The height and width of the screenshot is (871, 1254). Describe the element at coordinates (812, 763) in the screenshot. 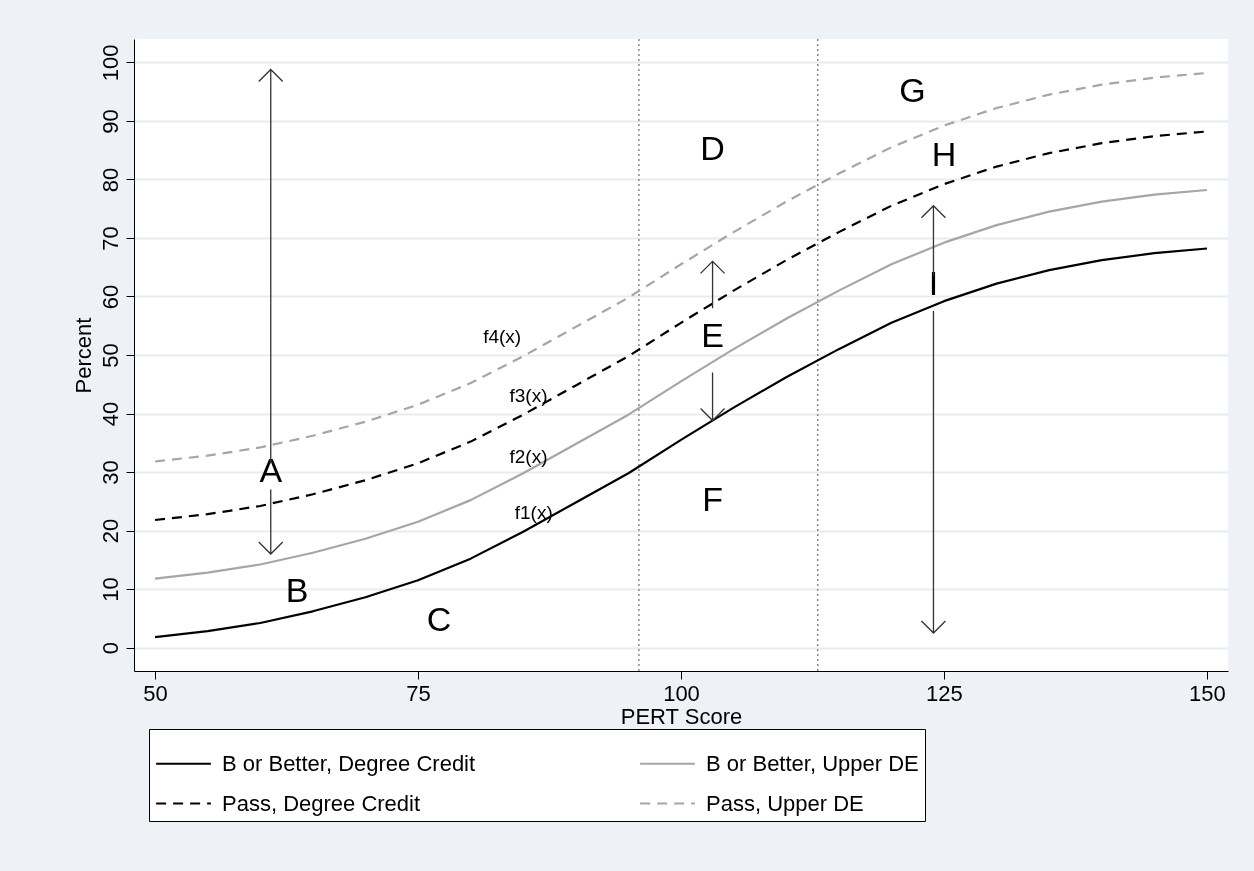

I see `legend-label: B or Better, Upper DE` at that location.